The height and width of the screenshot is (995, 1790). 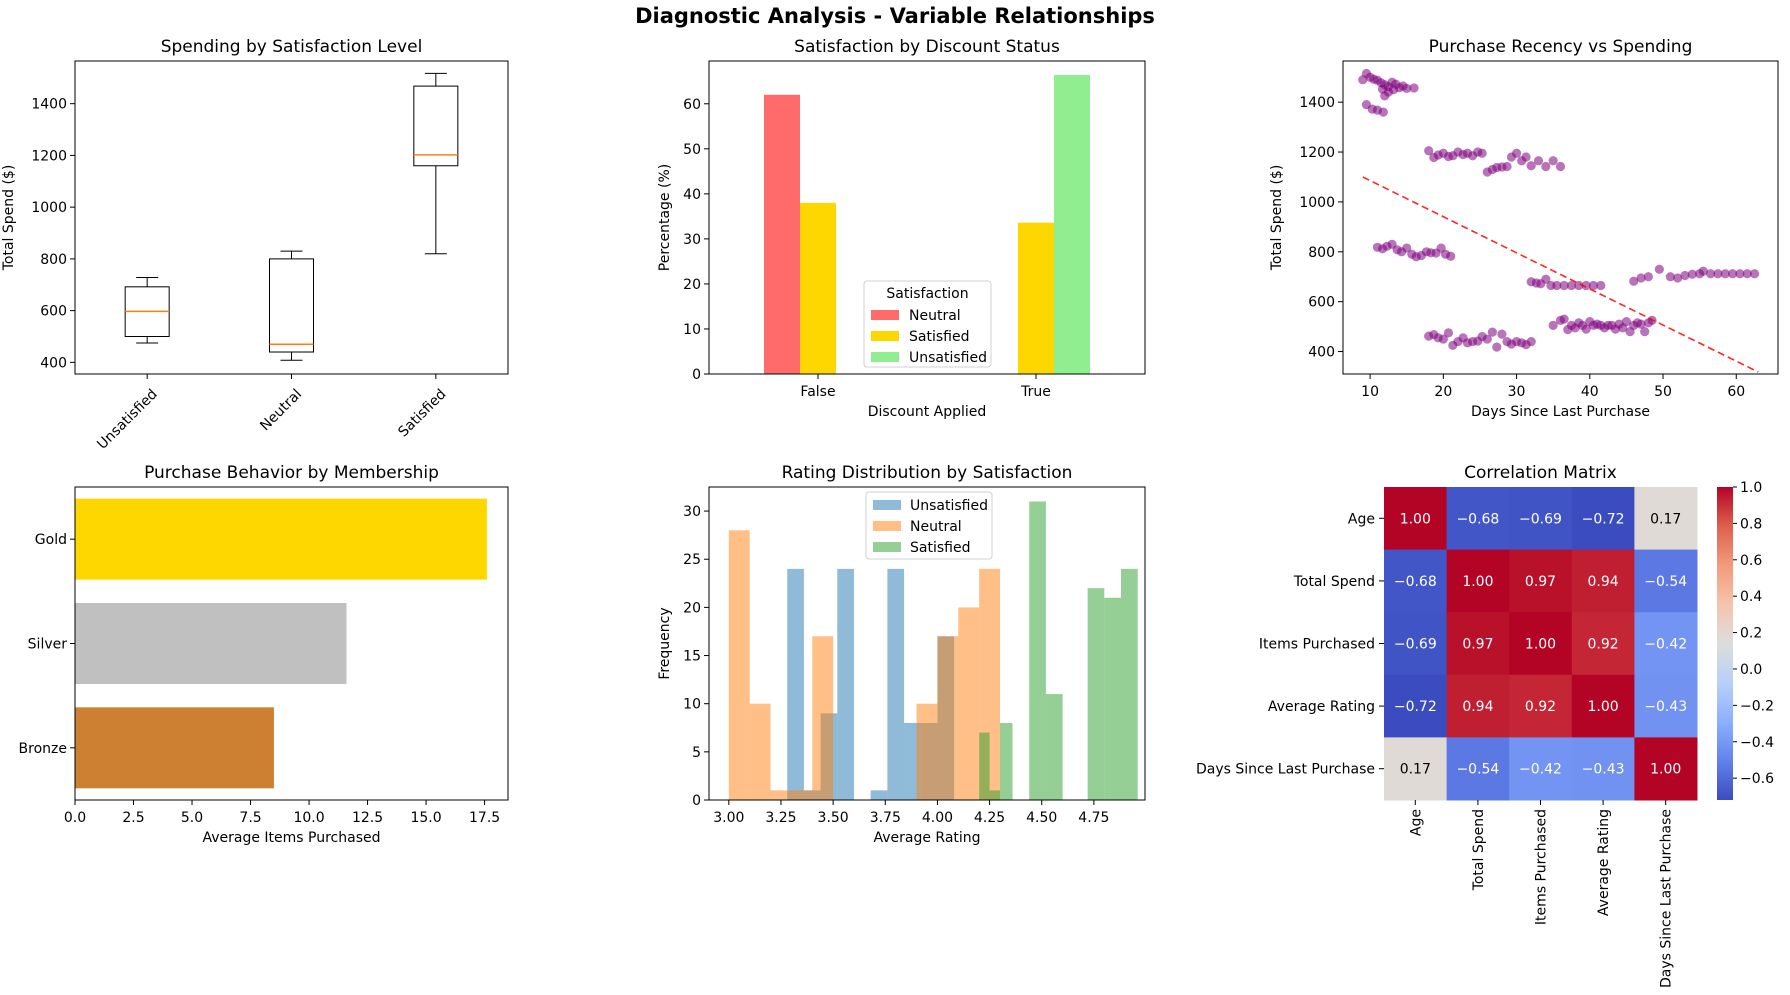 What do you see at coordinates (436, 163) in the screenshot?
I see `box-satisfied` at bounding box center [436, 163].